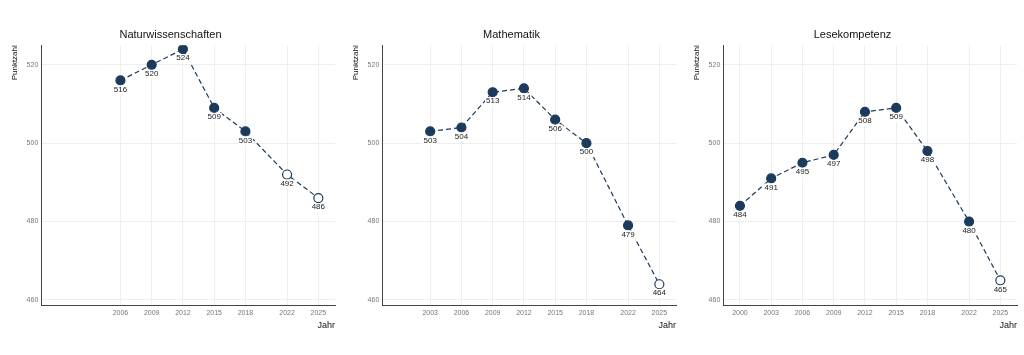 This screenshot has width=1024, height=355. I want to click on data-label: 495, so click(802, 171).